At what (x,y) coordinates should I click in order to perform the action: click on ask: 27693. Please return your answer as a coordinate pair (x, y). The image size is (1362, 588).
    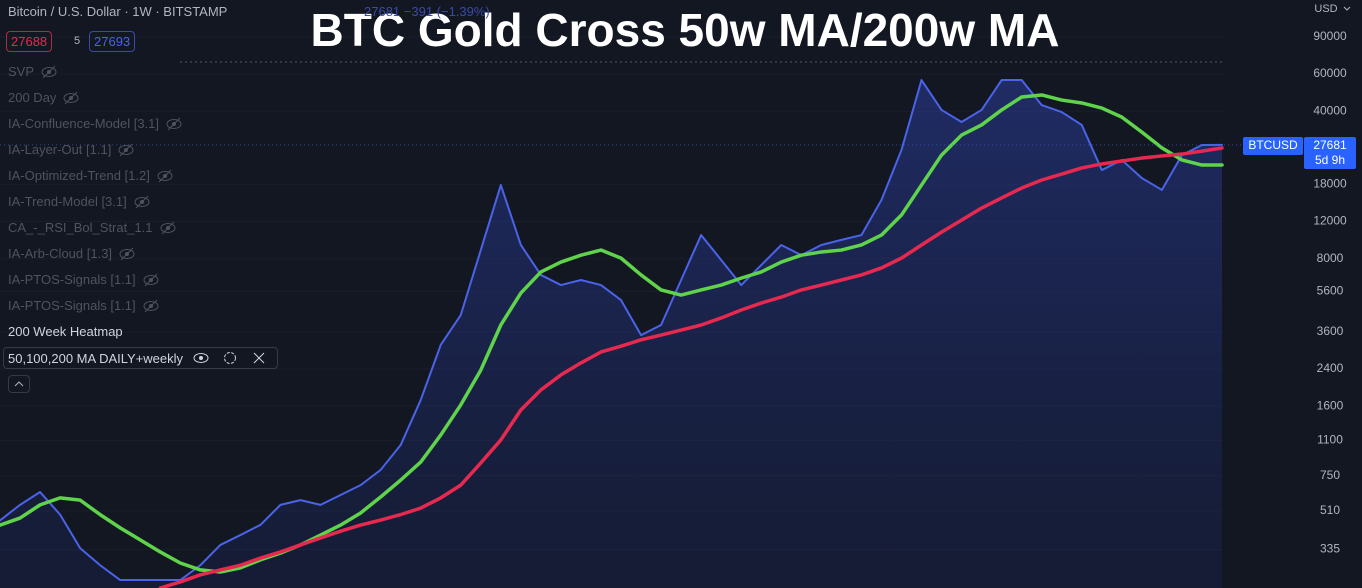
    Looking at the image, I should click on (112, 41).